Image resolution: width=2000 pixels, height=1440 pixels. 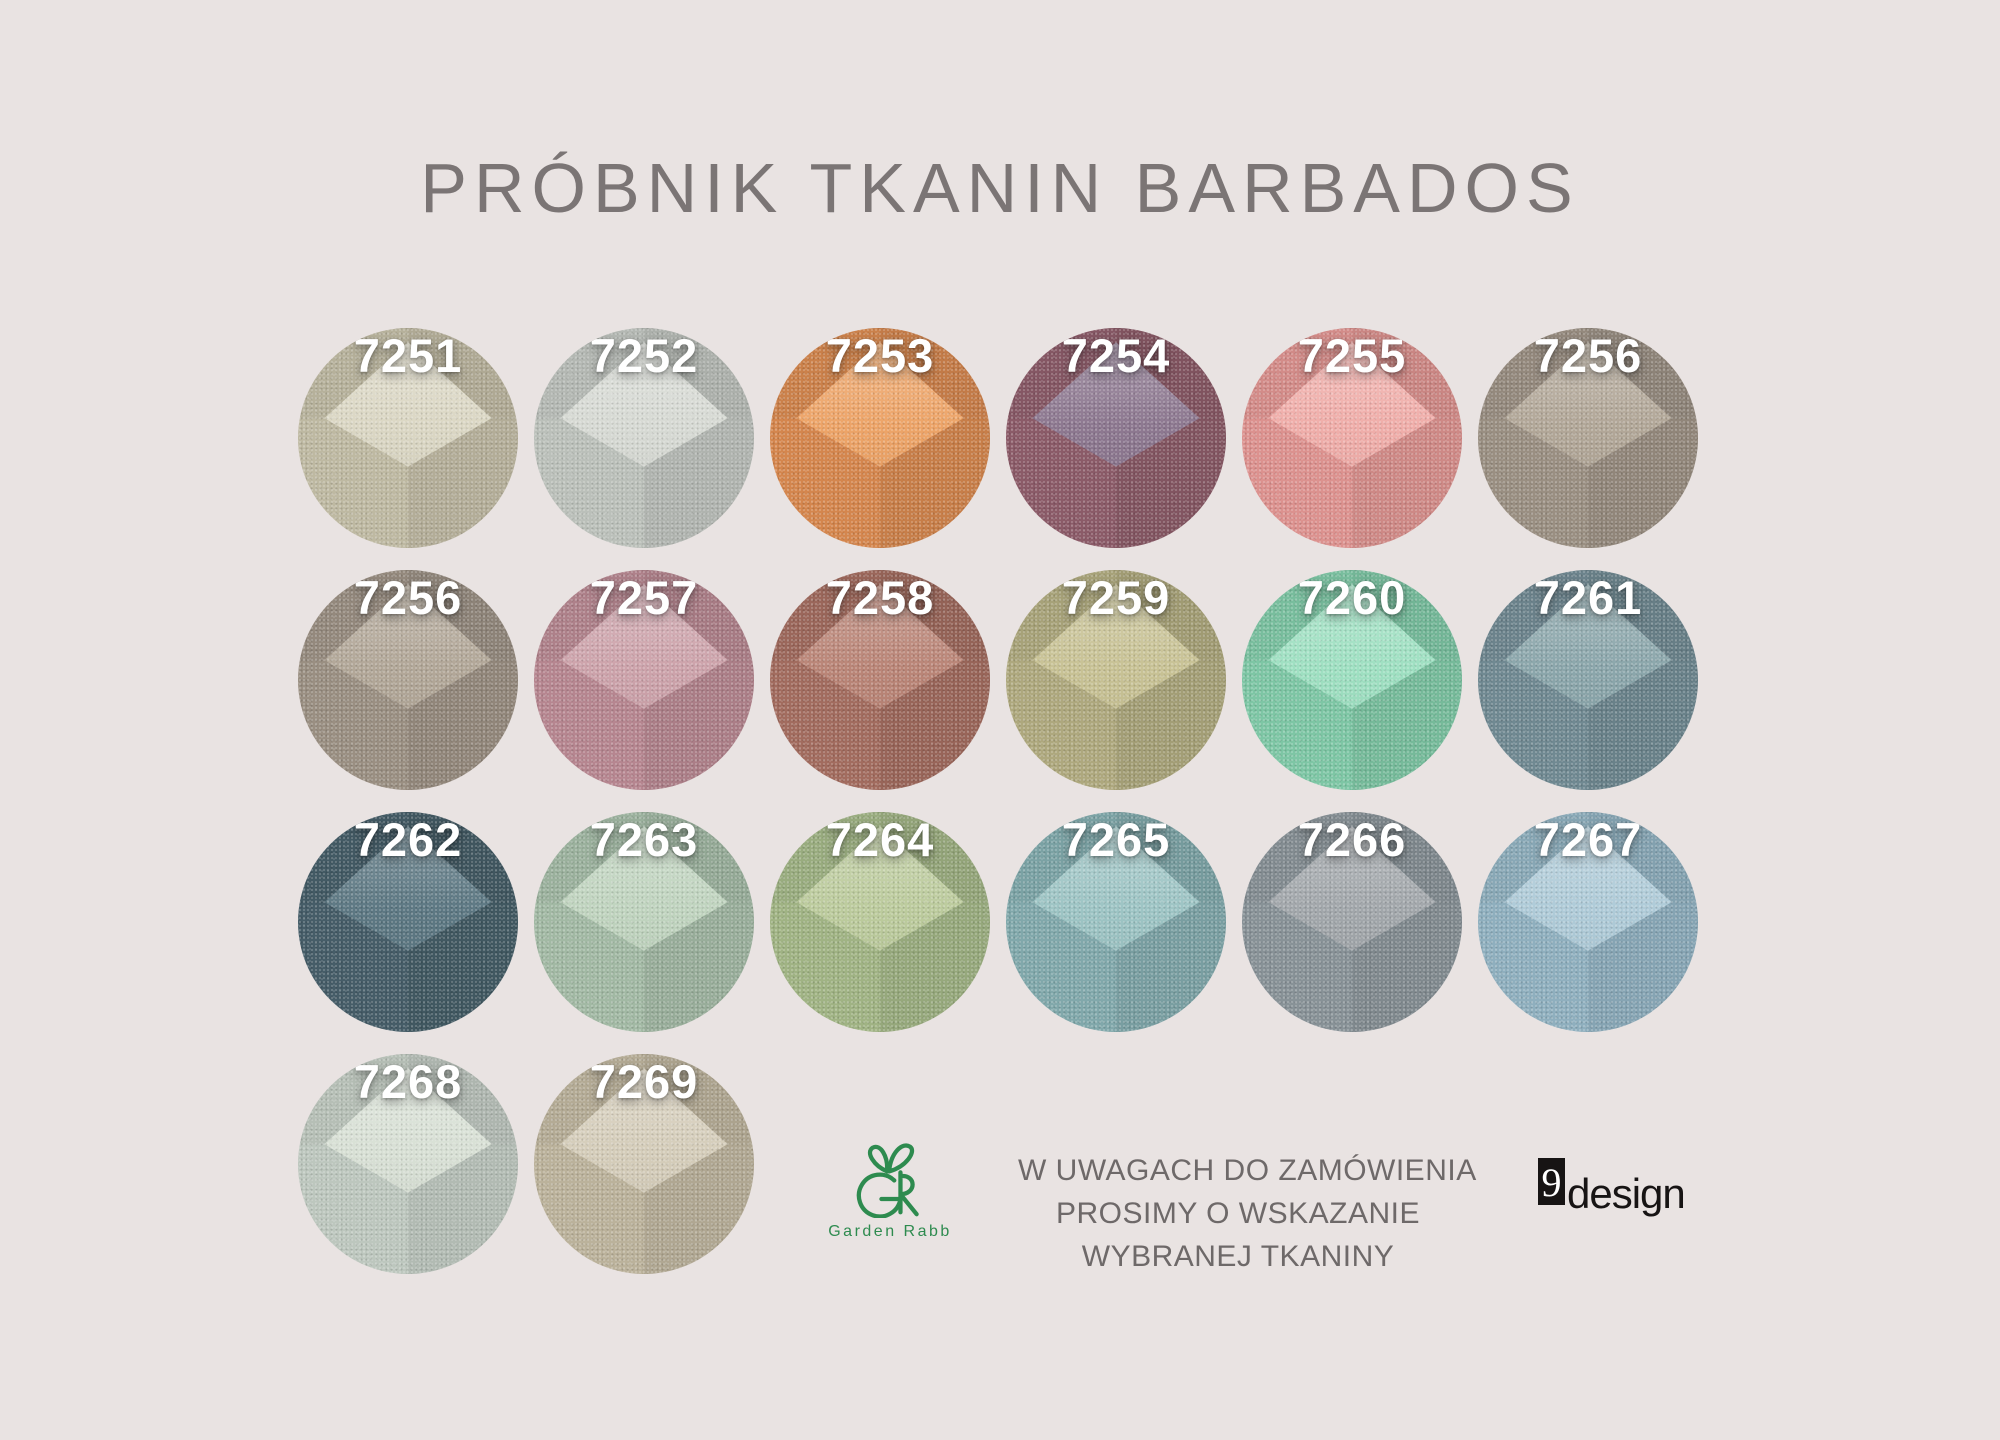 What do you see at coordinates (1000, 1164) in the screenshot?
I see `swatch-row: 7268 7269` at bounding box center [1000, 1164].